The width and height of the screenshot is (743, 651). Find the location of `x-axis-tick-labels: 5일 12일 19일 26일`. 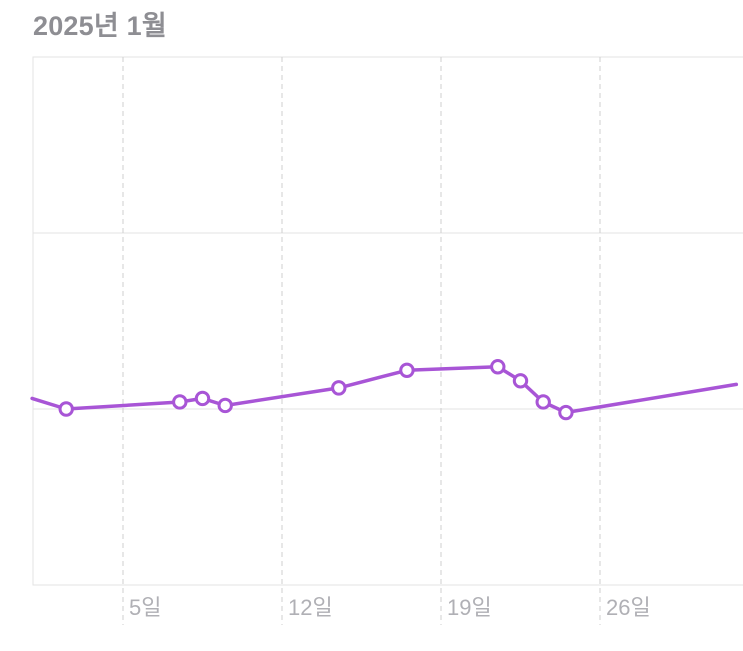

x-axis-tick-labels: 5일 12일 19일 26일 is located at coordinates (390, 607).